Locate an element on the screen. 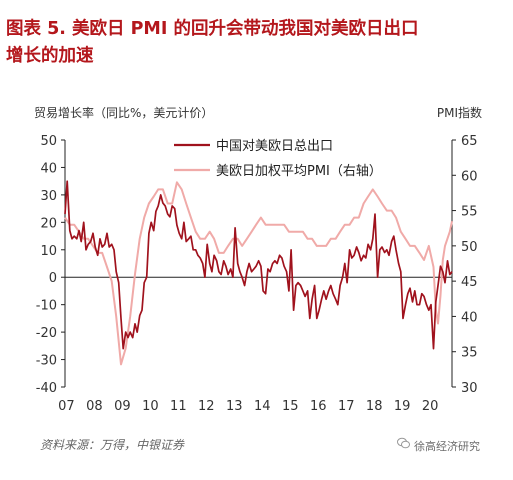 This screenshot has width=513, height=480. x-tick-label: 15 is located at coordinates (290, 406).